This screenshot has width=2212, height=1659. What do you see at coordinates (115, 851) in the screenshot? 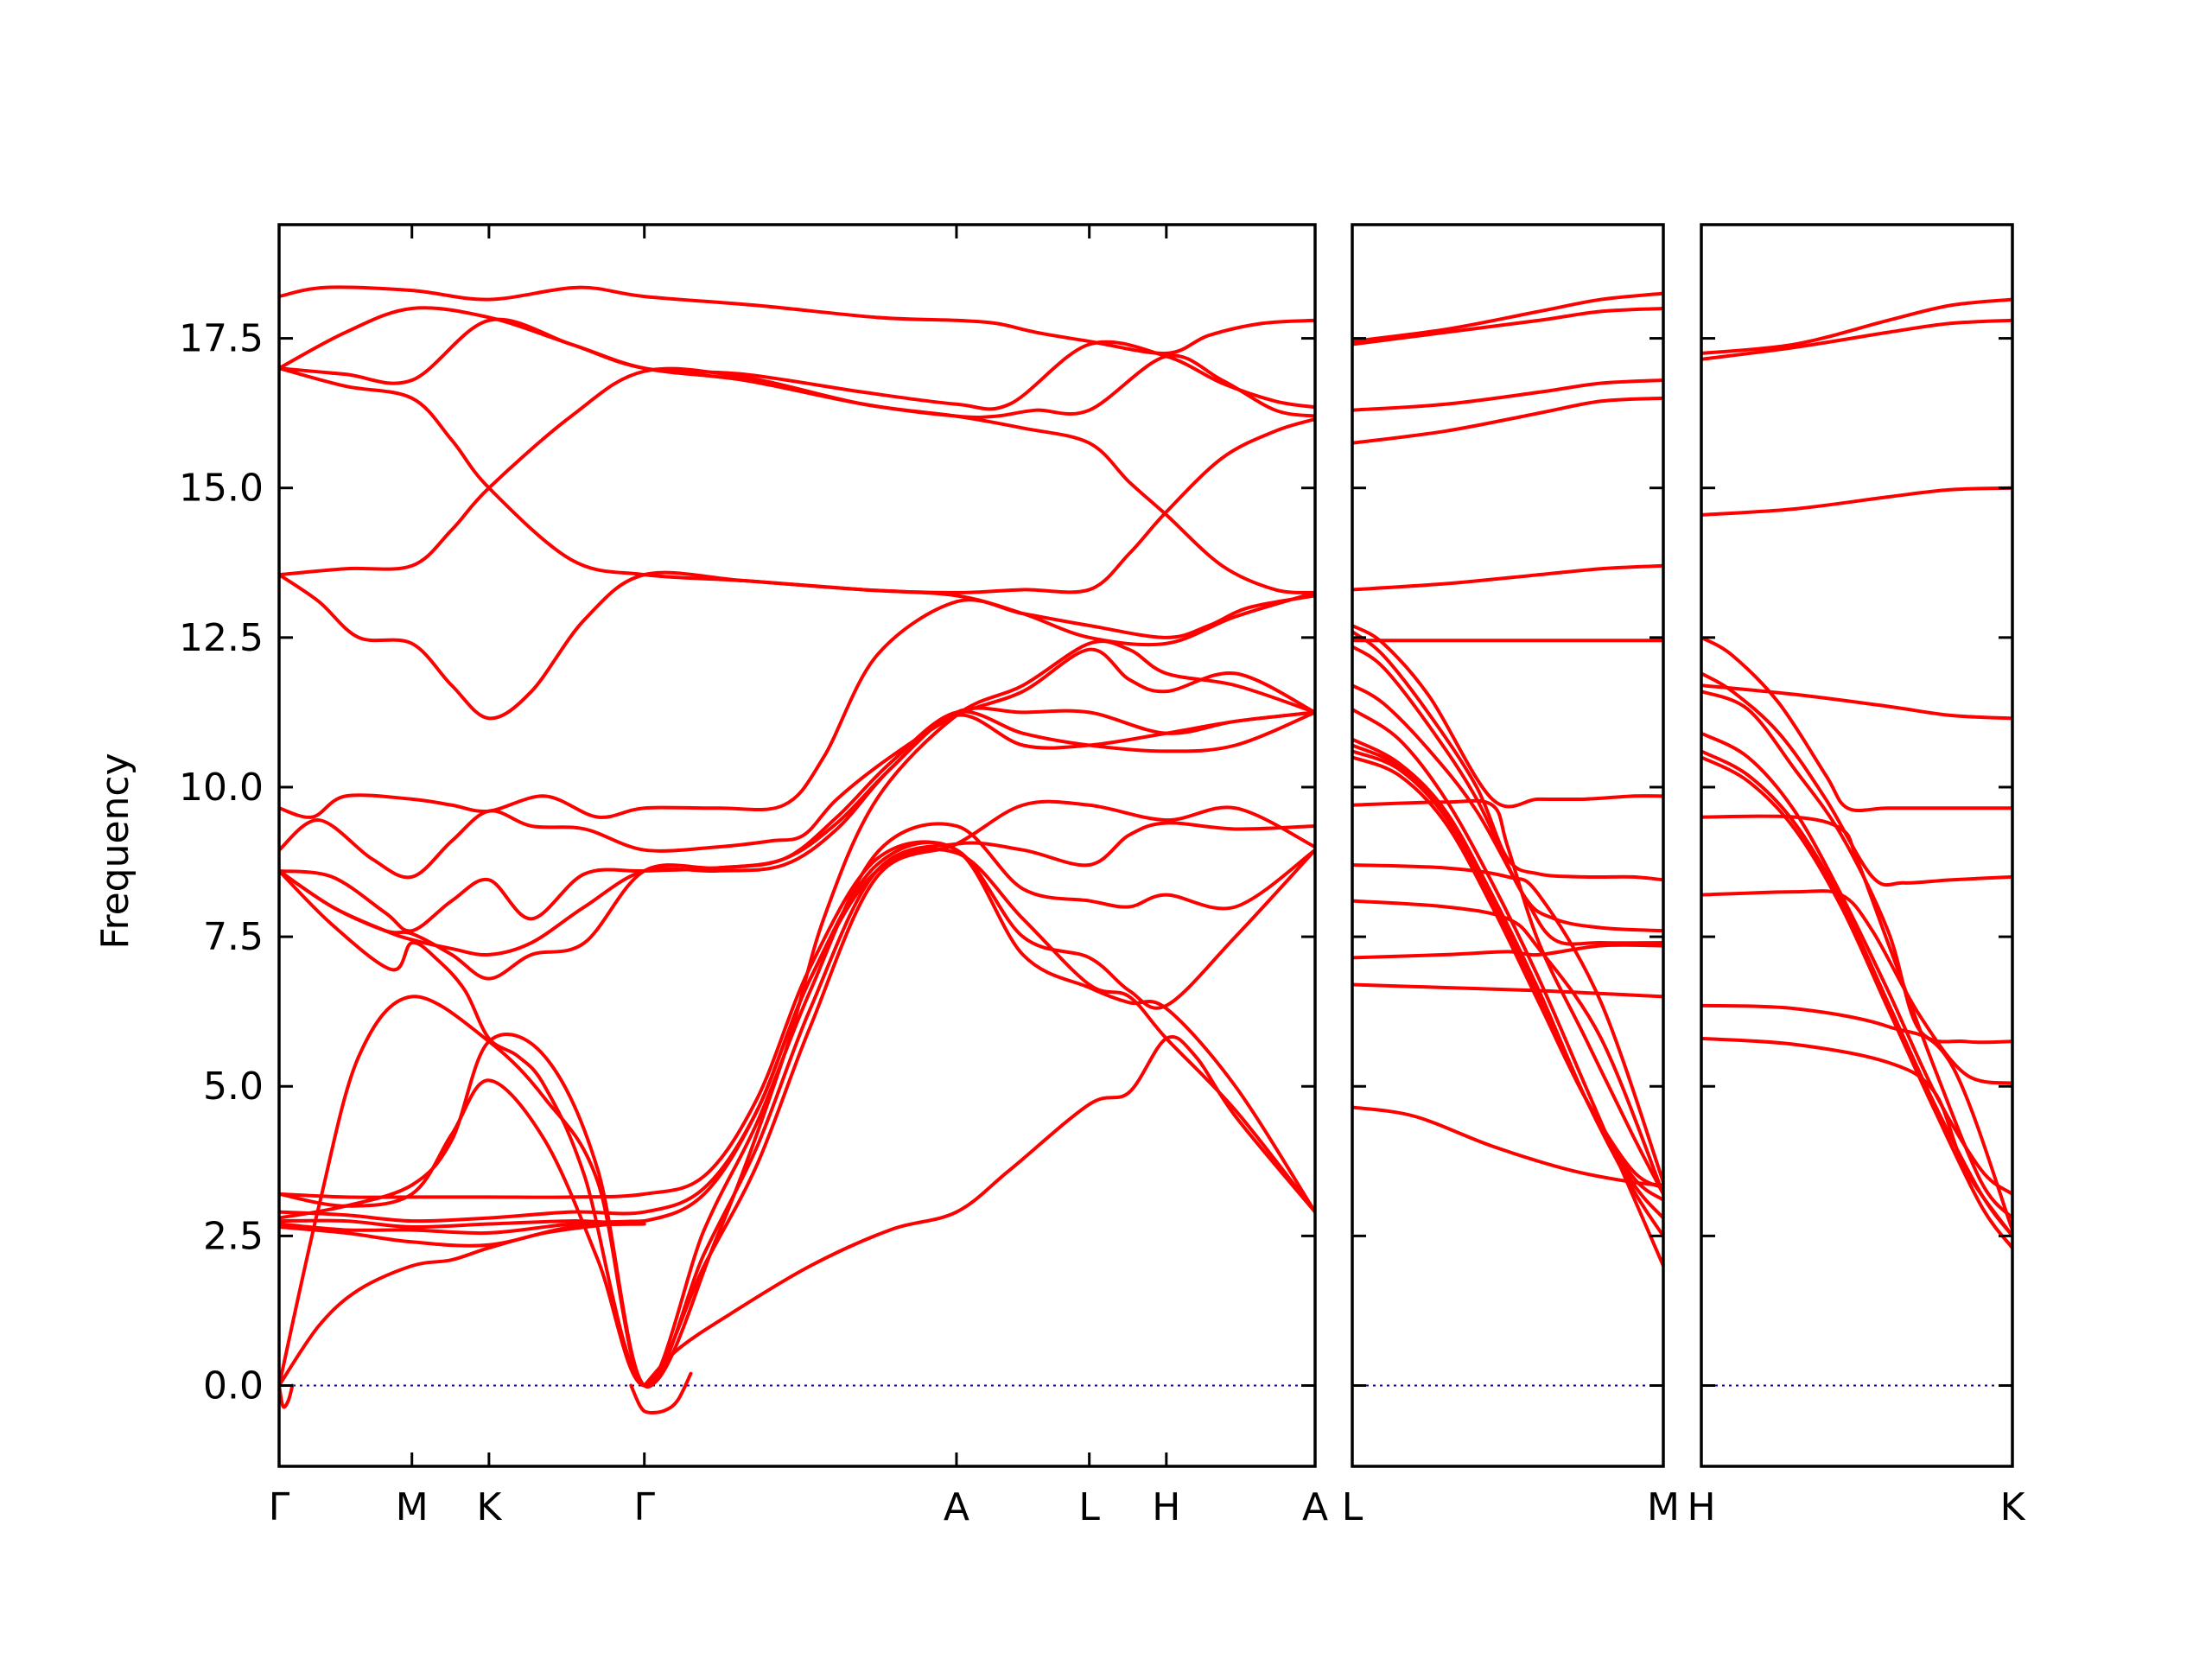
I see `y-axis-label: Frequency` at bounding box center [115, 851].